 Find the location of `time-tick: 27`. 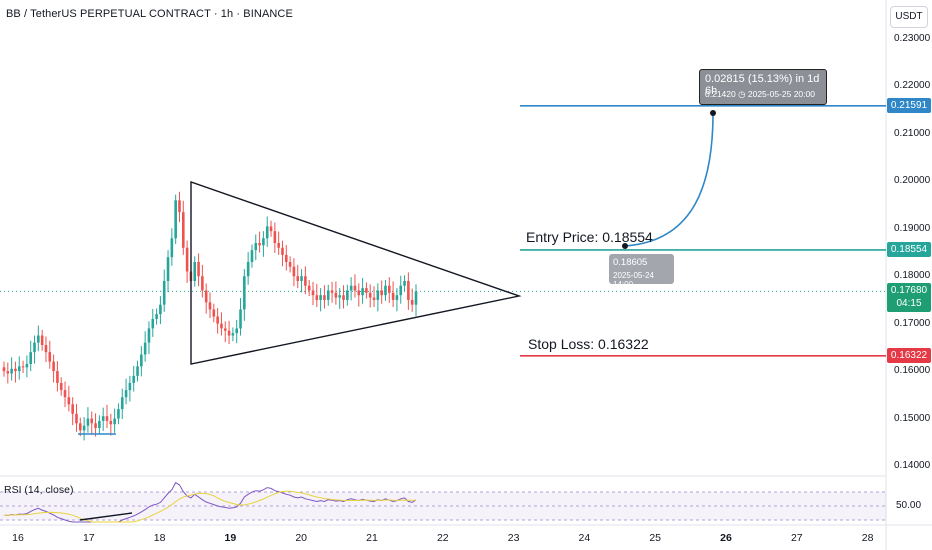

time-tick: 27 is located at coordinates (796, 538).